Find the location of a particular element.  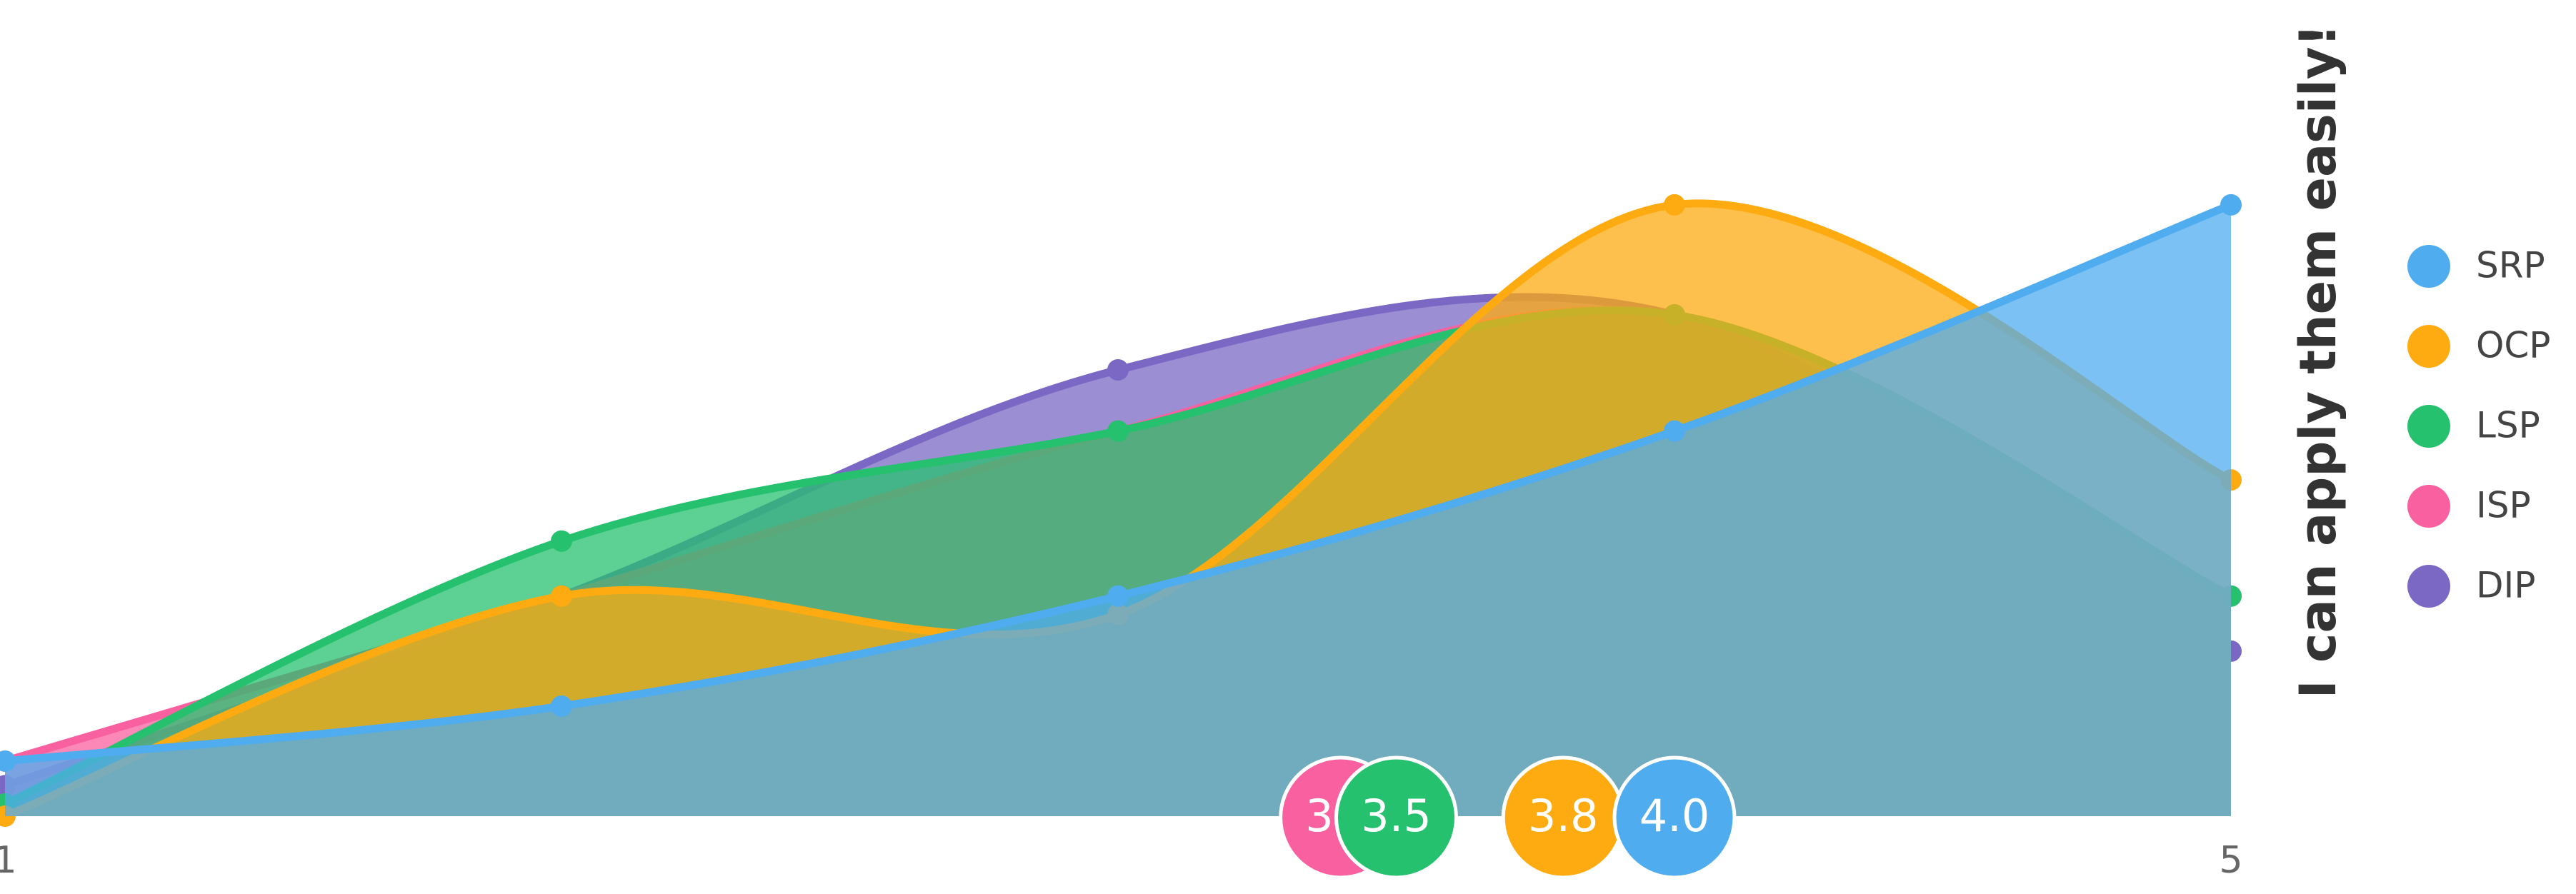

legend-label: ISP is located at coordinates (2503, 505).